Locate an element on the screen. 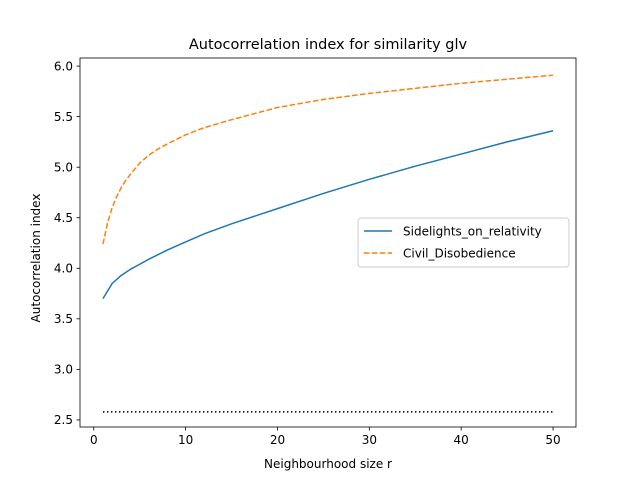 Image resolution: width=640 pixels, height=480 pixels. legend-box is located at coordinates (463, 242).